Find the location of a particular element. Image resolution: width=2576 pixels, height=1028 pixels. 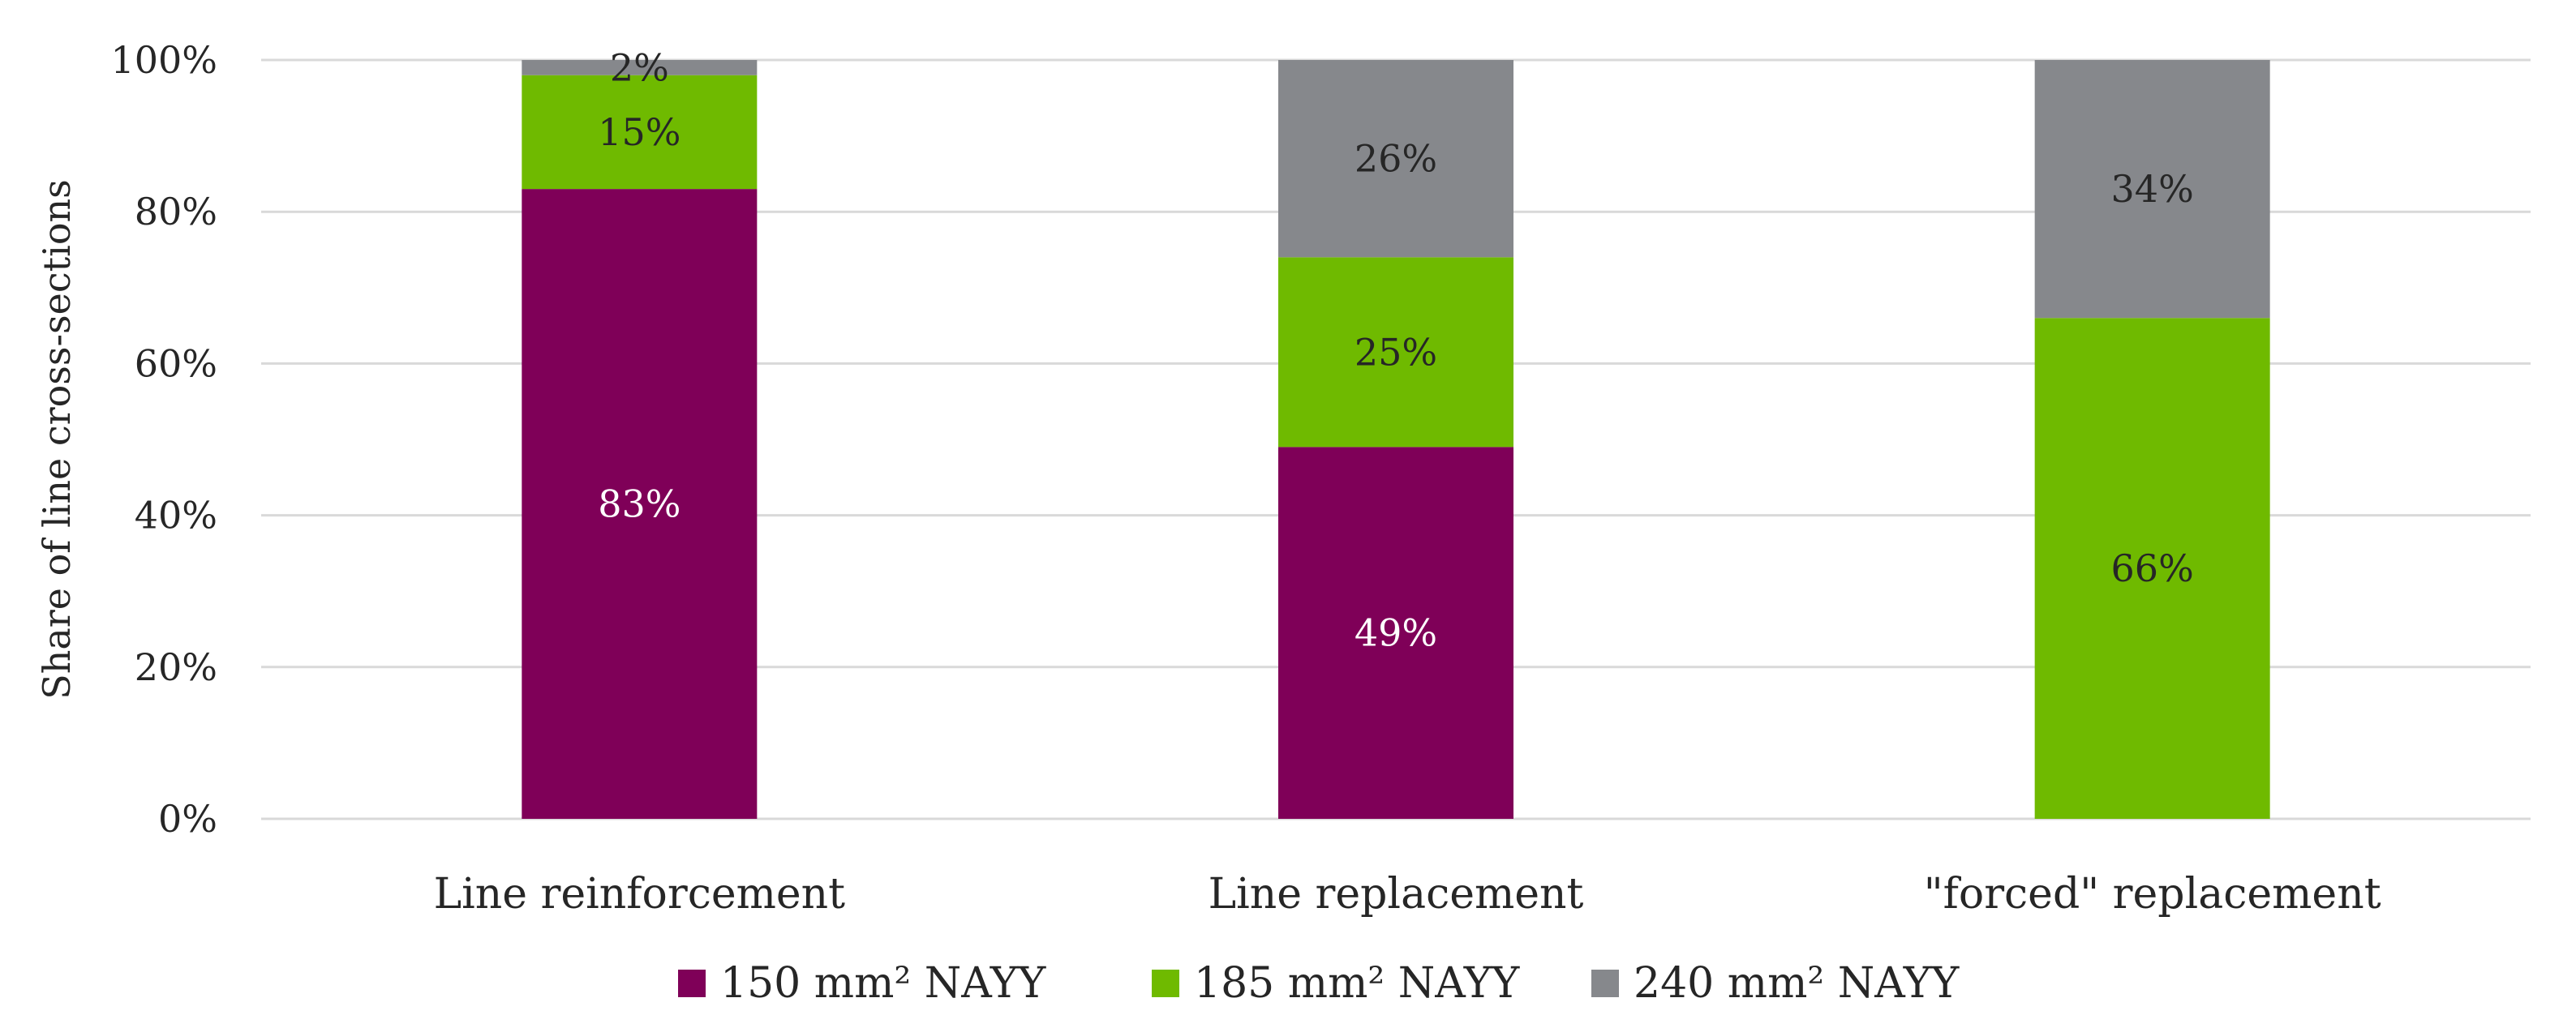

data-label: 83% is located at coordinates (639, 504).